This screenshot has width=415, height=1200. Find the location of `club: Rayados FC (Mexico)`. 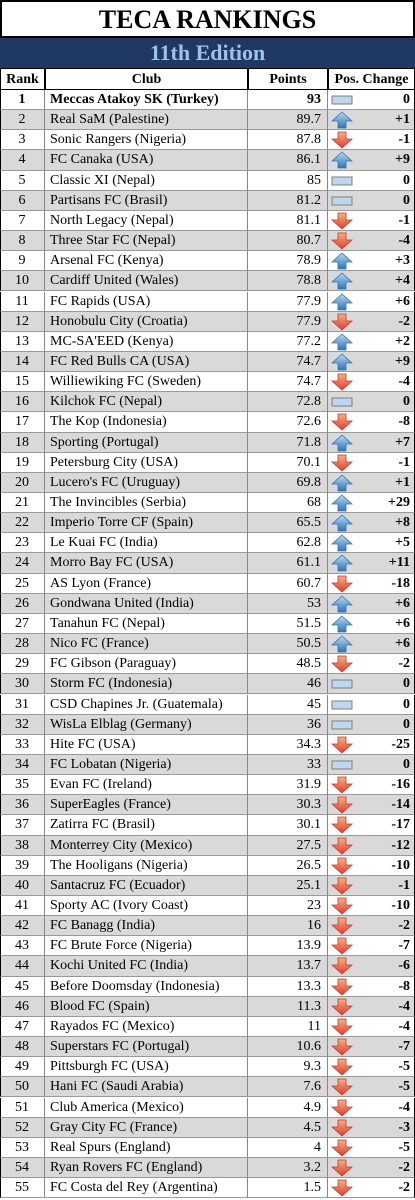

club: Rayados FC (Mexico) is located at coordinates (146, 1027).